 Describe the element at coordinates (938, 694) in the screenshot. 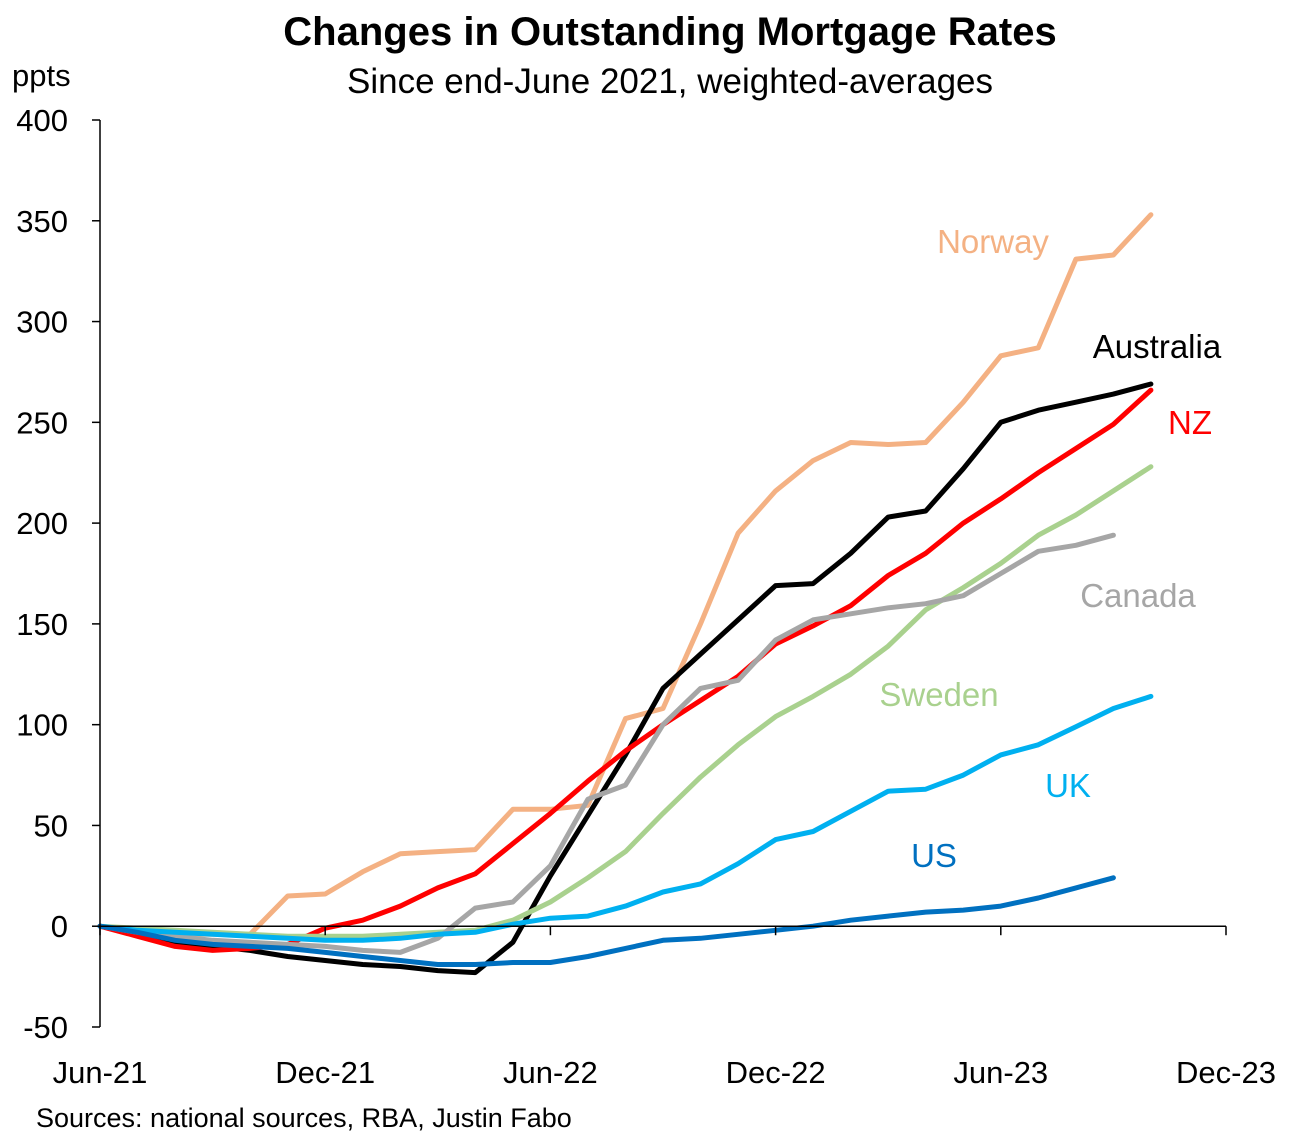

I see `series-label-sweden: Sweden` at that location.